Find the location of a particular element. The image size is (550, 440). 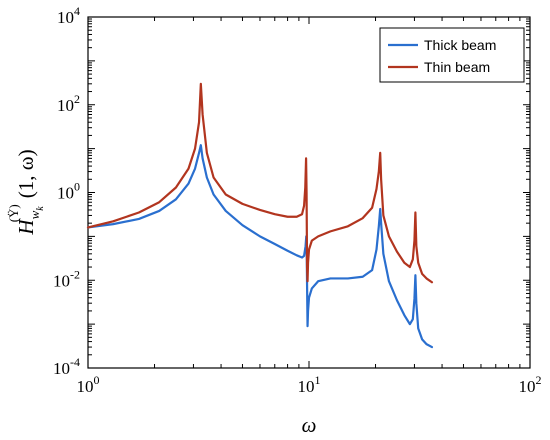

legend-label-thick-beam: Thick beam is located at coordinates (460, 45).